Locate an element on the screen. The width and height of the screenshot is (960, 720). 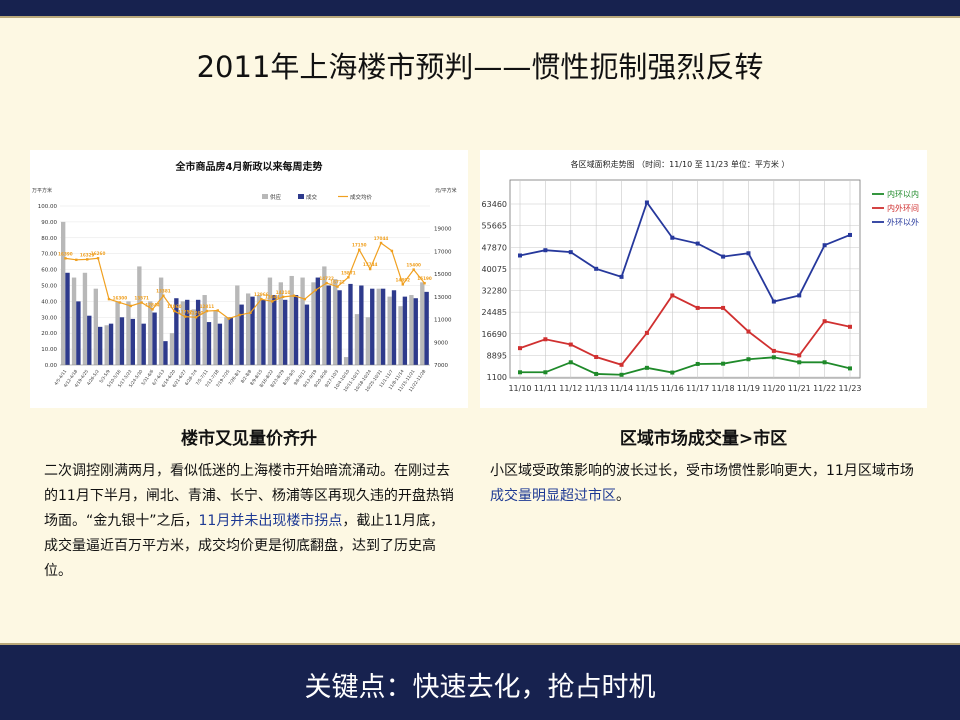
y-tick-label-right: 9000 is located at coordinates (441, 343).